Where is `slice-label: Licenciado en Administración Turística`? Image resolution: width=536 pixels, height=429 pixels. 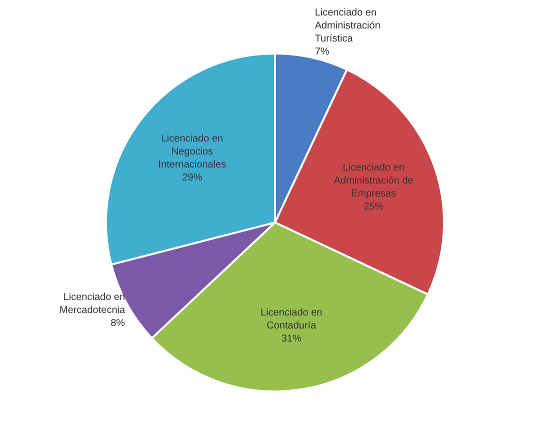
slice-label: Licenciado en Administración Turística is located at coordinates (347, 26).